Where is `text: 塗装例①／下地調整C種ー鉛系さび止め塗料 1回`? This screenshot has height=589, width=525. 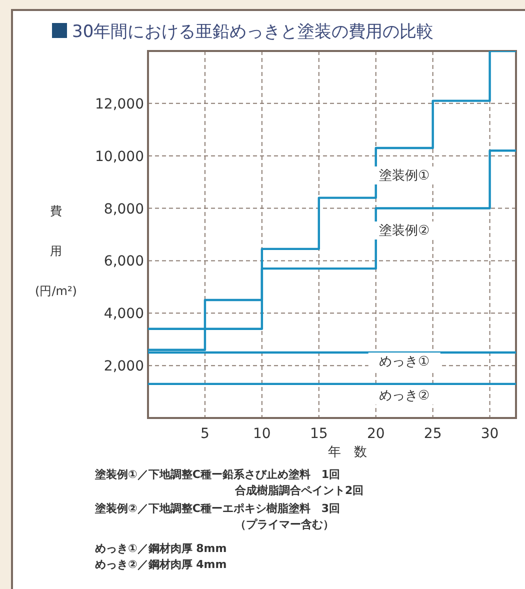
text: 塗装例①／下地調整C種ー鉛系さび止め塗料 1回 is located at coordinates (217, 474).